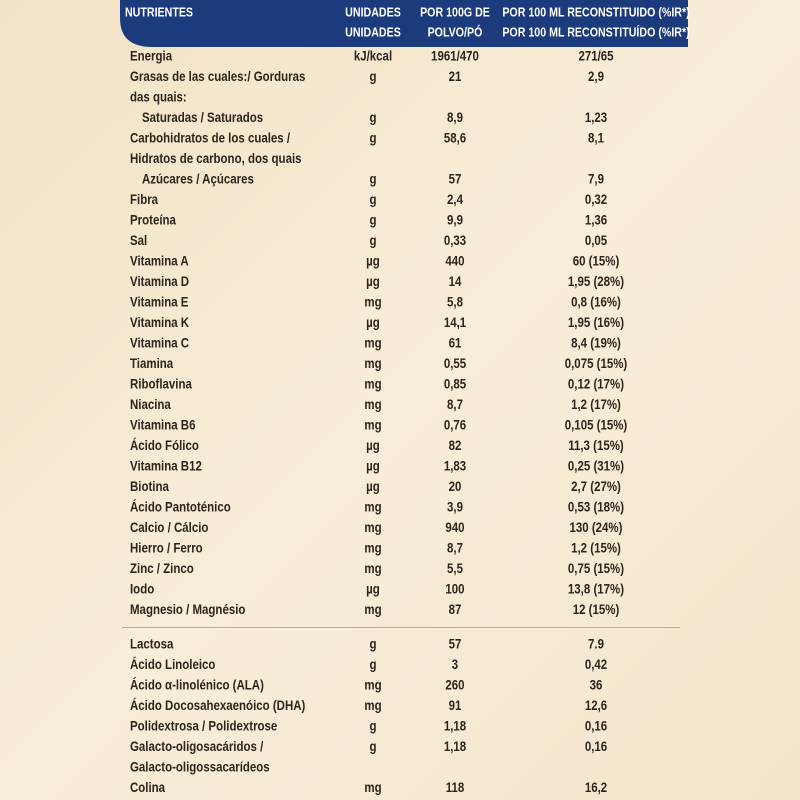  I want to click on nutrient-name: Ácido Linoleico, so click(173, 664).